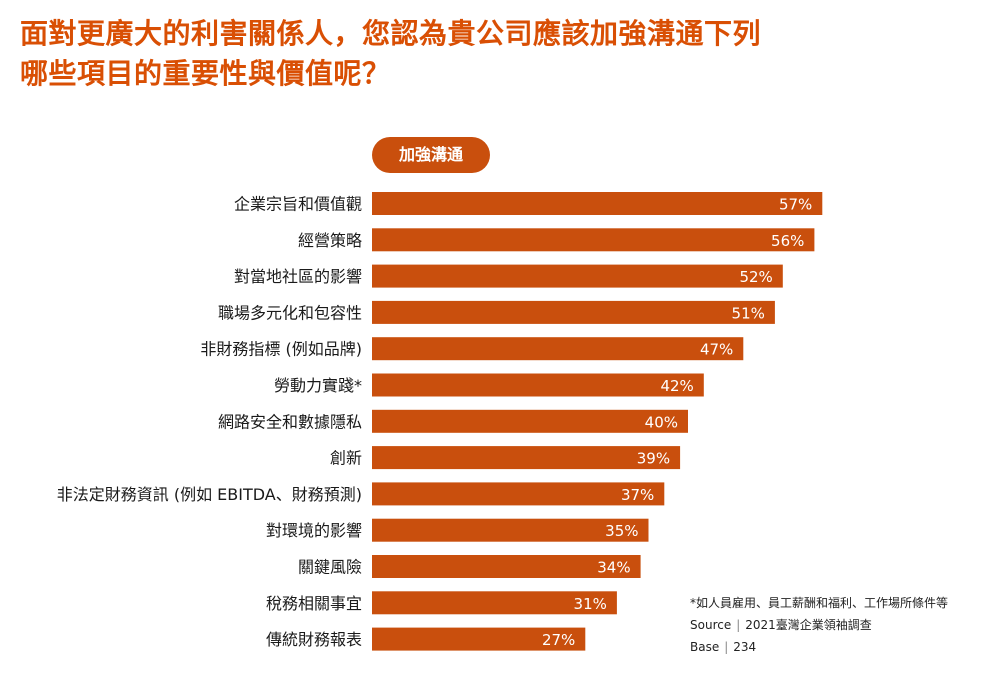 This screenshot has width=1000, height=694. Describe the element at coordinates (711, 625) in the screenshot. I see `source-label: Source` at that location.